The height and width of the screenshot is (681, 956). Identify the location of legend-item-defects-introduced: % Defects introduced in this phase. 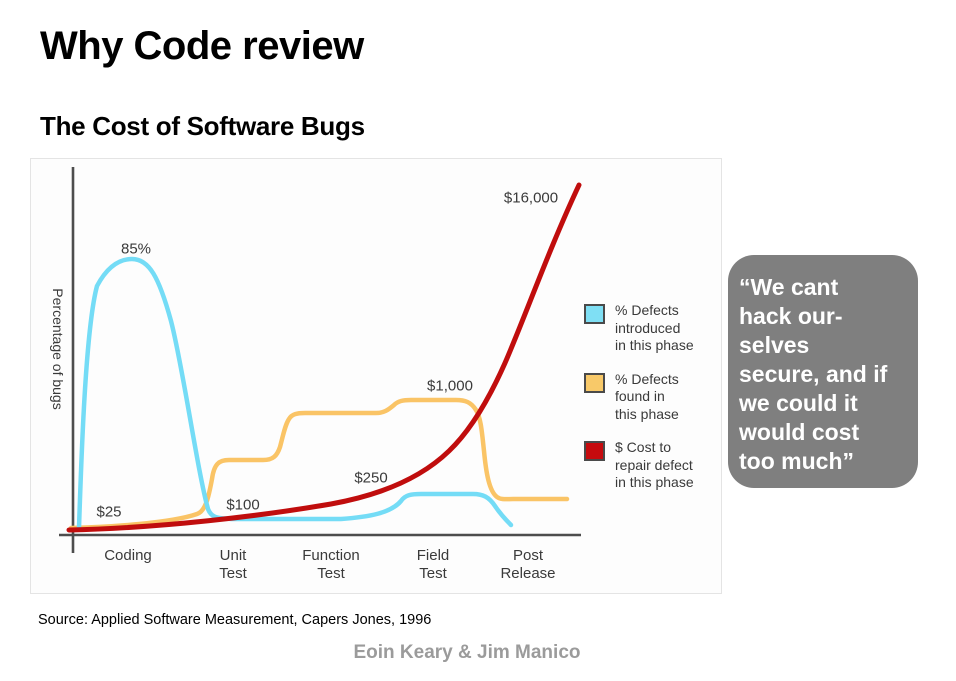
(654, 328).